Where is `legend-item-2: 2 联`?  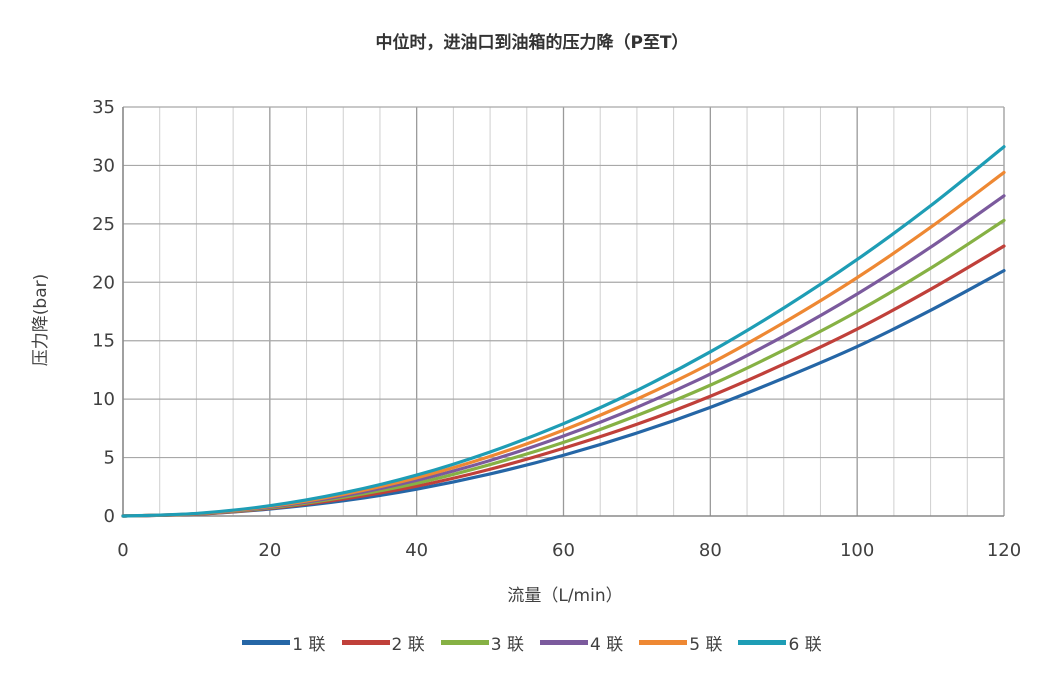
legend-item-2: 2 联 is located at coordinates (383, 642).